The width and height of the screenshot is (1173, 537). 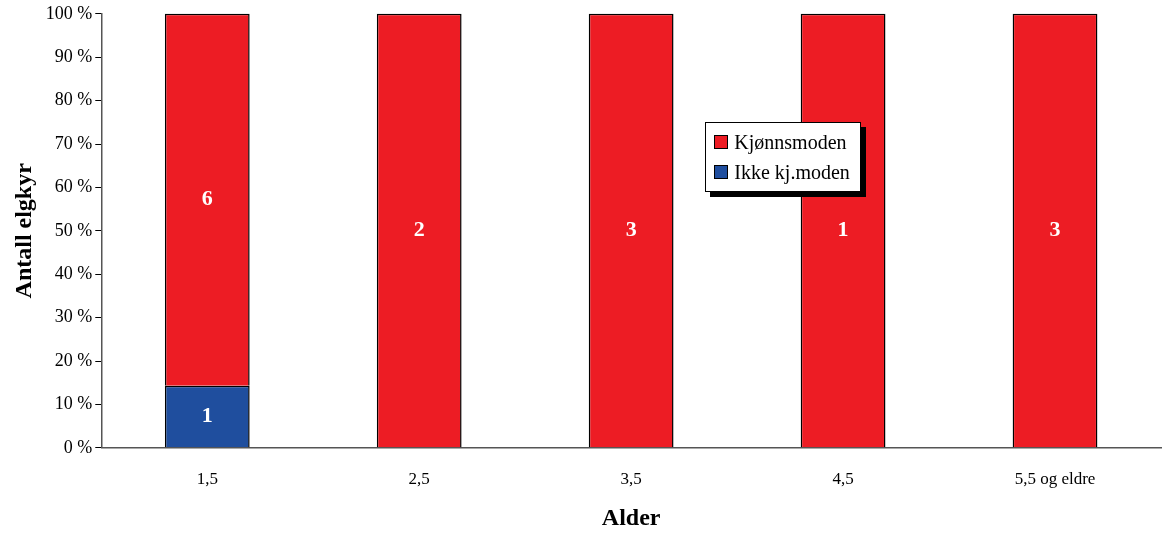 What do you see at coordinates (790, 143) in the screenshot?
I see `legend-label: Kjønnsmoden` at bounding box center [790, 143].